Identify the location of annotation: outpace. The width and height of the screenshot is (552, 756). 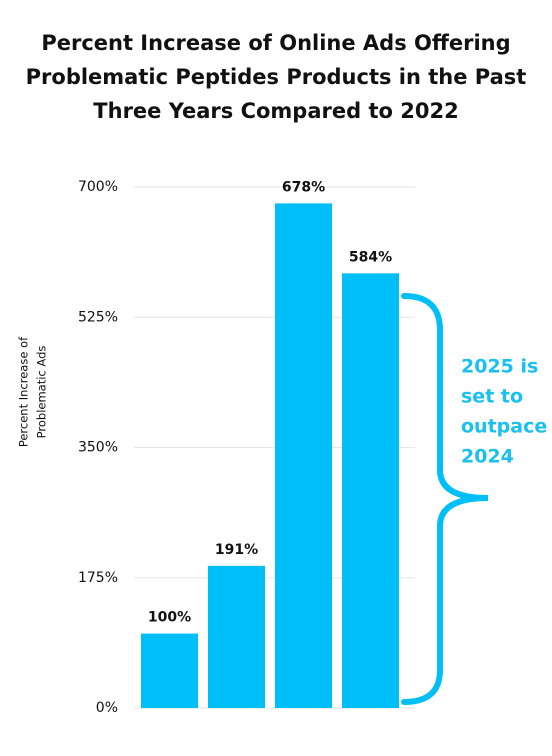
(504, 427).